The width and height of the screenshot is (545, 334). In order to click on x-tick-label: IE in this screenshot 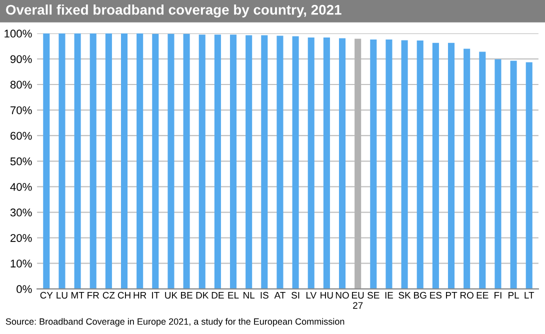, I will do `click(389, 295)`.